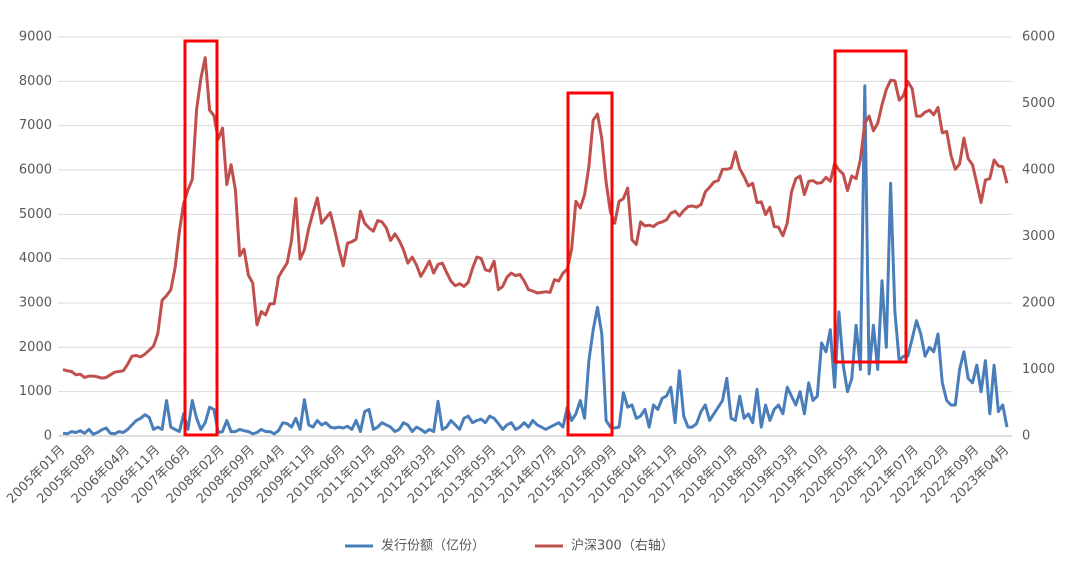 Image resolution: width=1075 pixels, height=568 pixels. What do you see at coordinates (622, 546) in the screenshot?
I see `legend-label: 沪深300（右轴）` at bounding box center [622, 546].